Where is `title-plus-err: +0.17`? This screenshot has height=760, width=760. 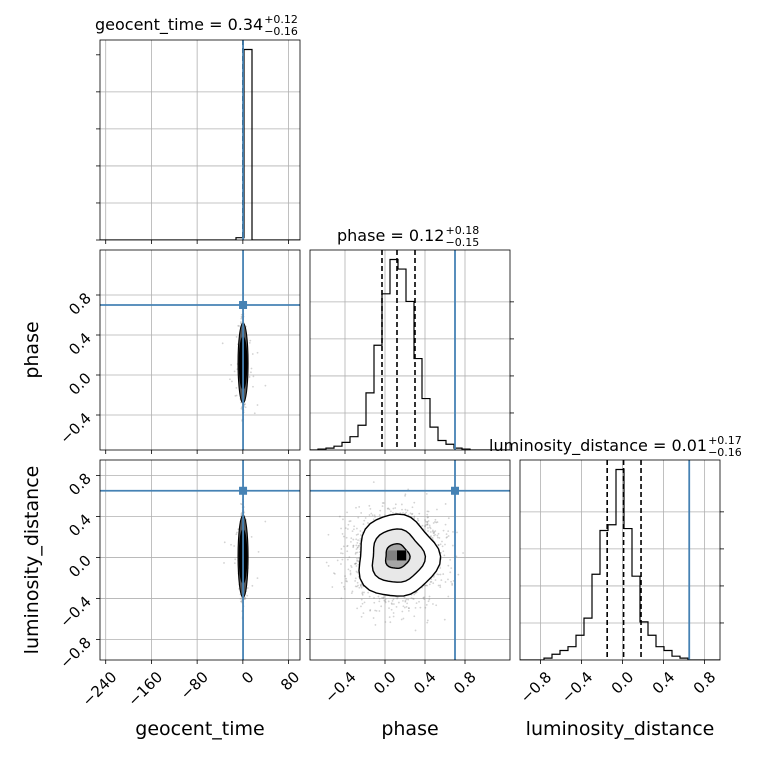 title-plus-err: +0.17 is located at coordinates (725, 440).